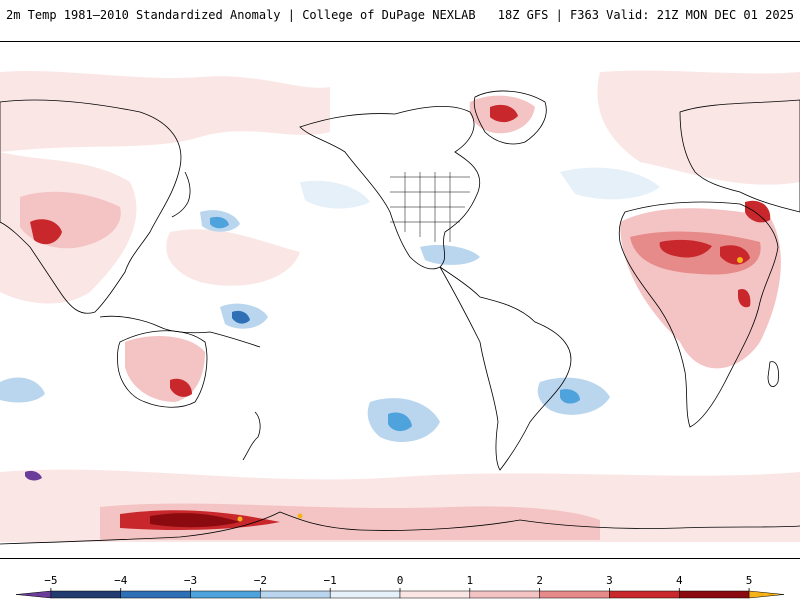 The width and height of the screenshot is (800, 600). I want to click on colorbar-bins, so click(400, 594).